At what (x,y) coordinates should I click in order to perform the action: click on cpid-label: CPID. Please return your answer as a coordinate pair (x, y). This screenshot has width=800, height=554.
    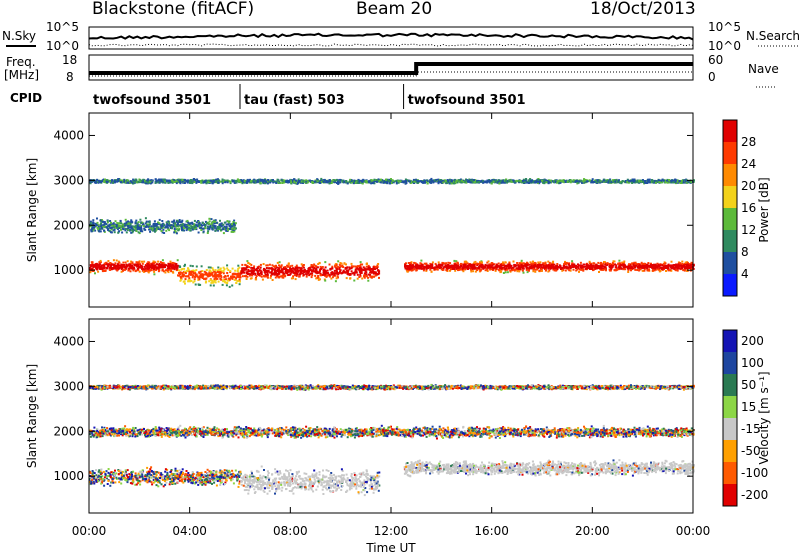
    Looking at the image, I should click on (26, 98).